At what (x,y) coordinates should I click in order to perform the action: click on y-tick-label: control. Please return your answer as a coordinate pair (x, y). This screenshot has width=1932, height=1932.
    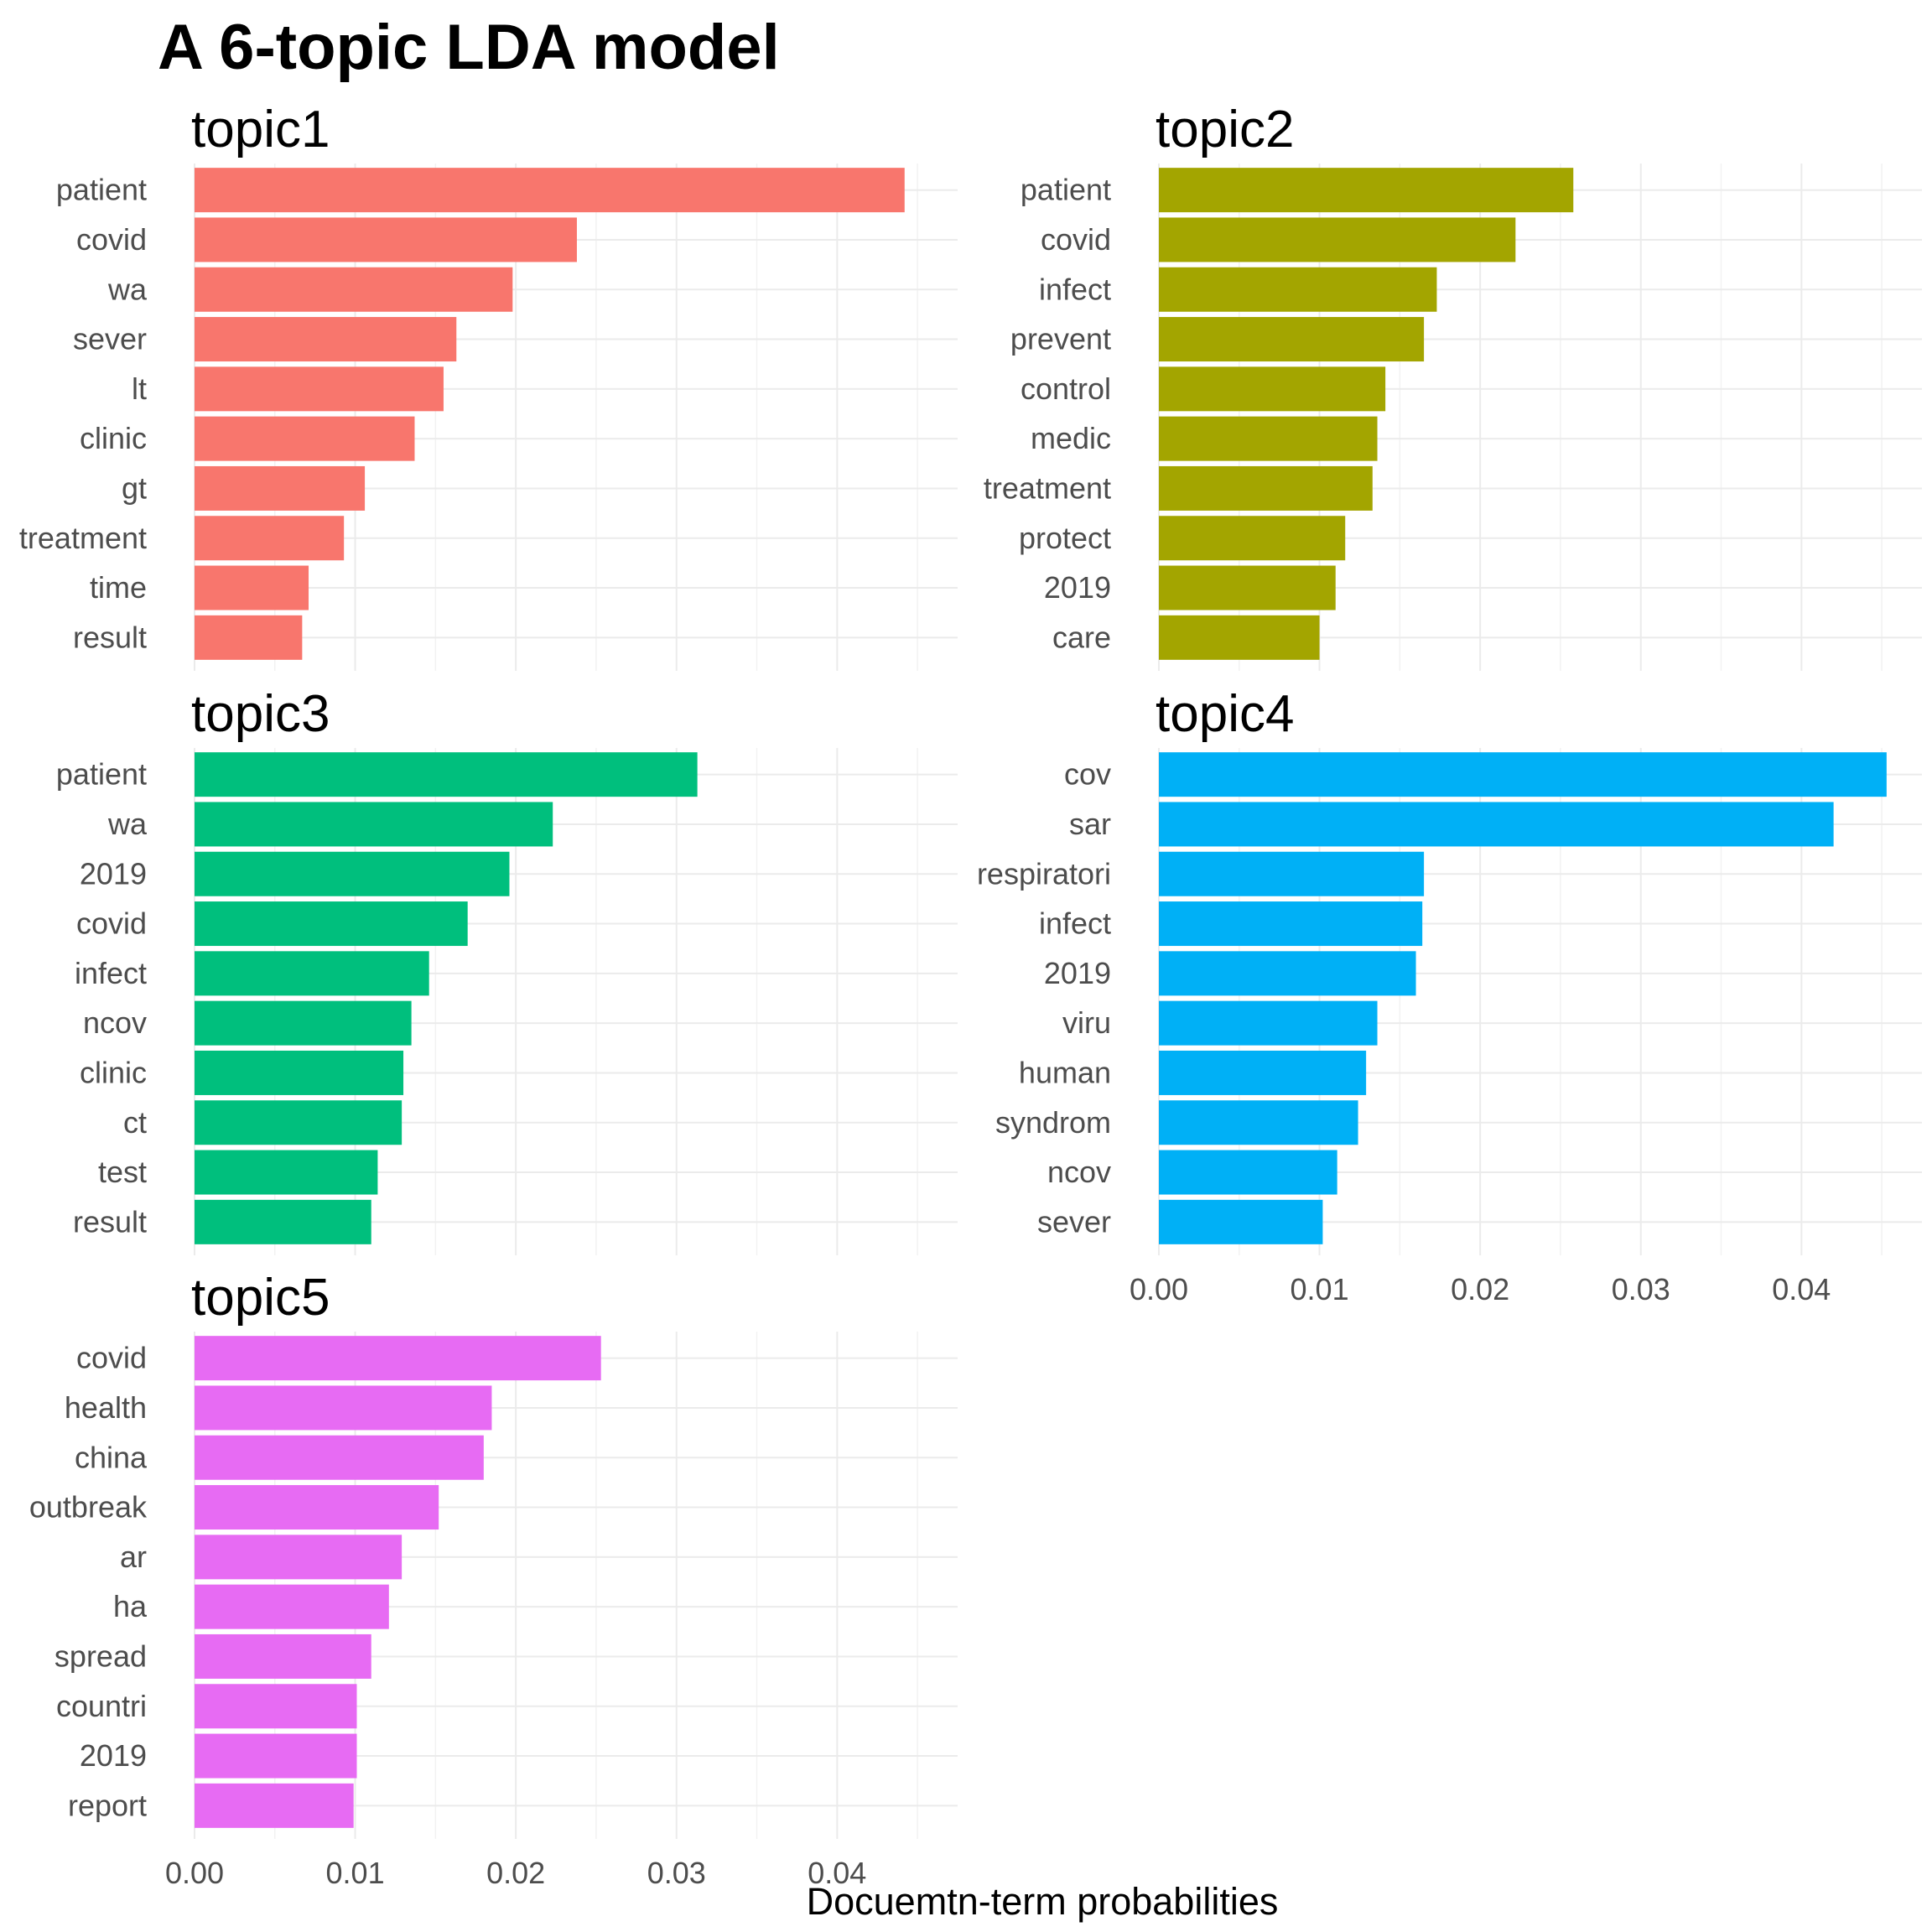
    Looking at the image, I should click on (1066, 388).